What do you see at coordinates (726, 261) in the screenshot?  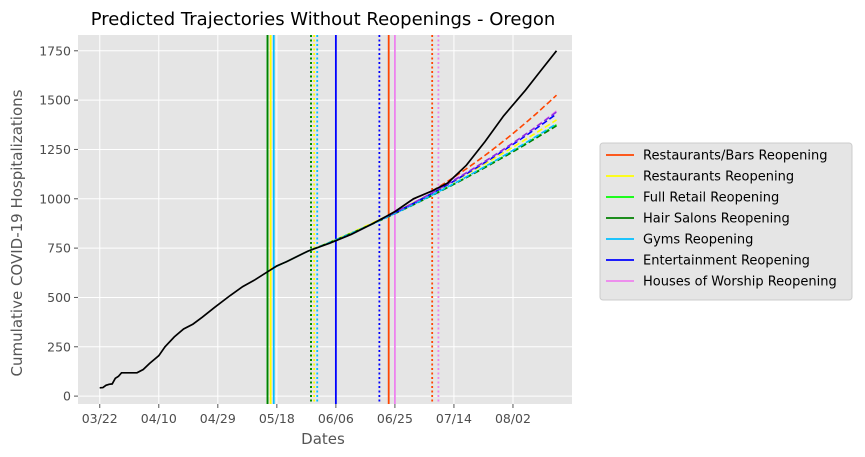 I see `legend-label: Entertainment Reopening` at bounding box center [726, 261].